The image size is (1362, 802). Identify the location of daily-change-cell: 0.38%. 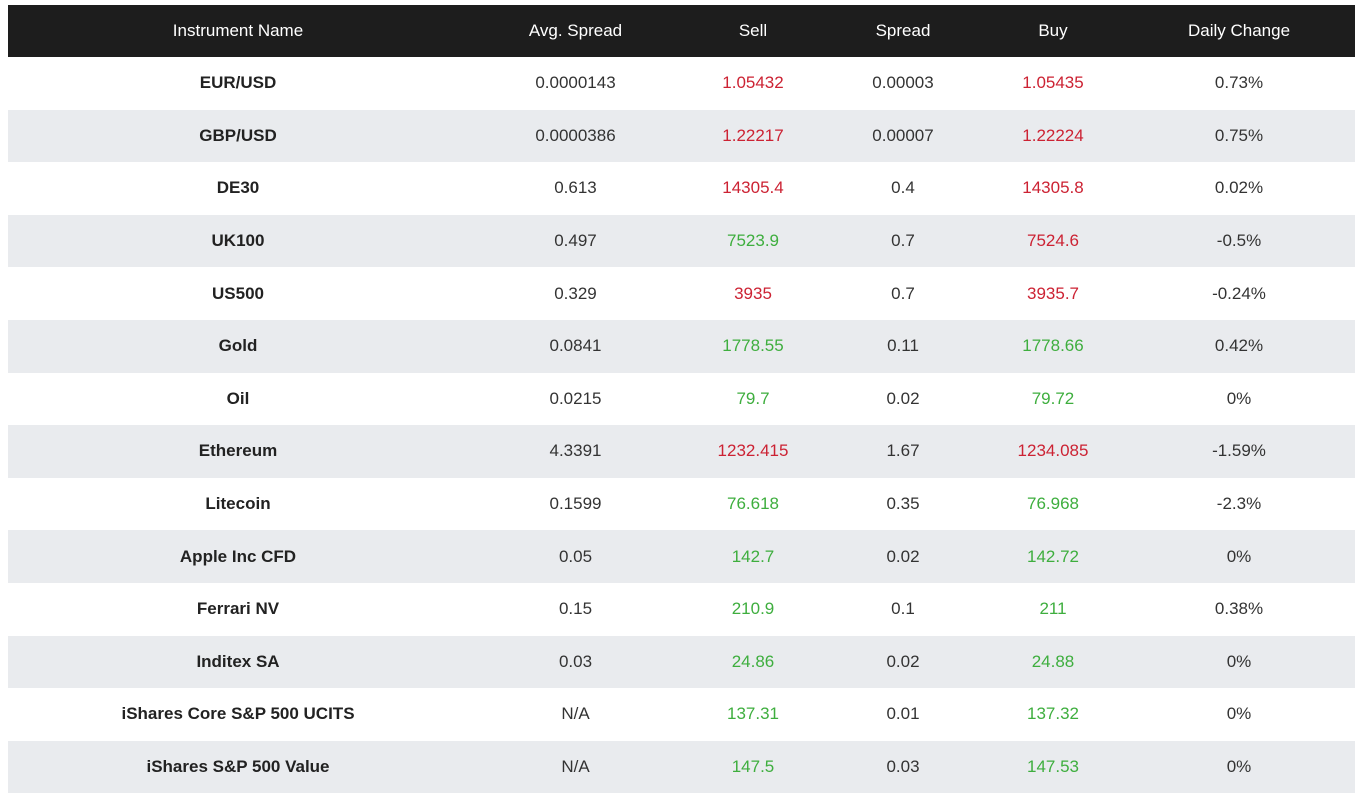
(1239, 609).